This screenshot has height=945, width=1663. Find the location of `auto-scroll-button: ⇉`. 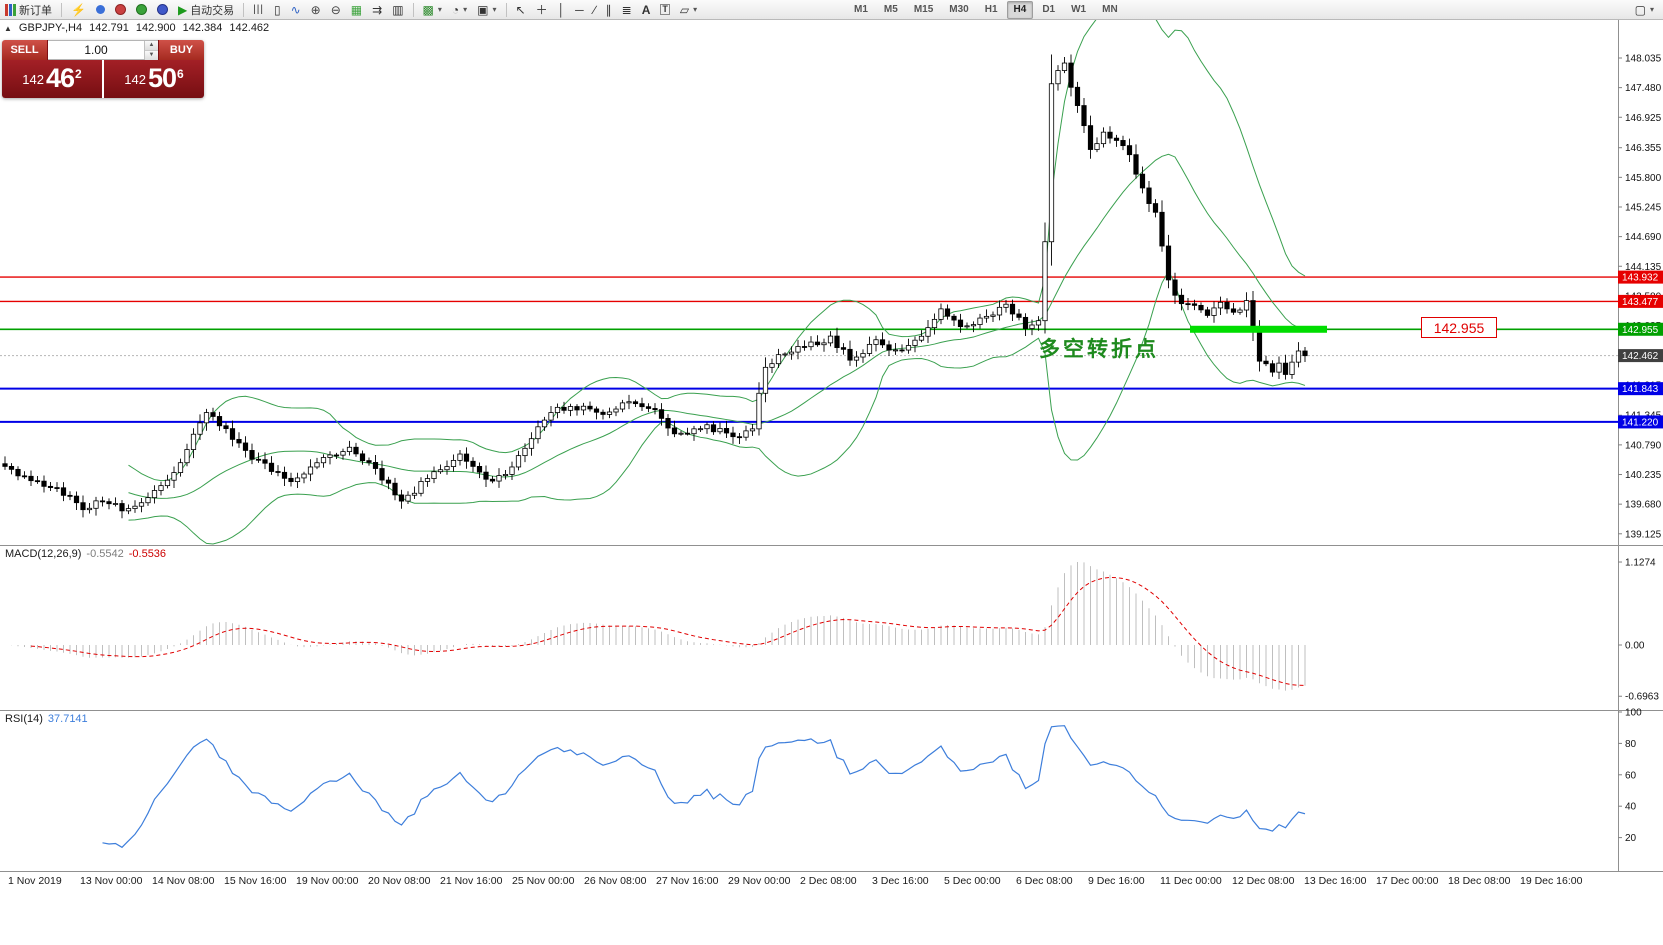

auto-scroll-button: ⇉ is located at coordinates (377, 9).